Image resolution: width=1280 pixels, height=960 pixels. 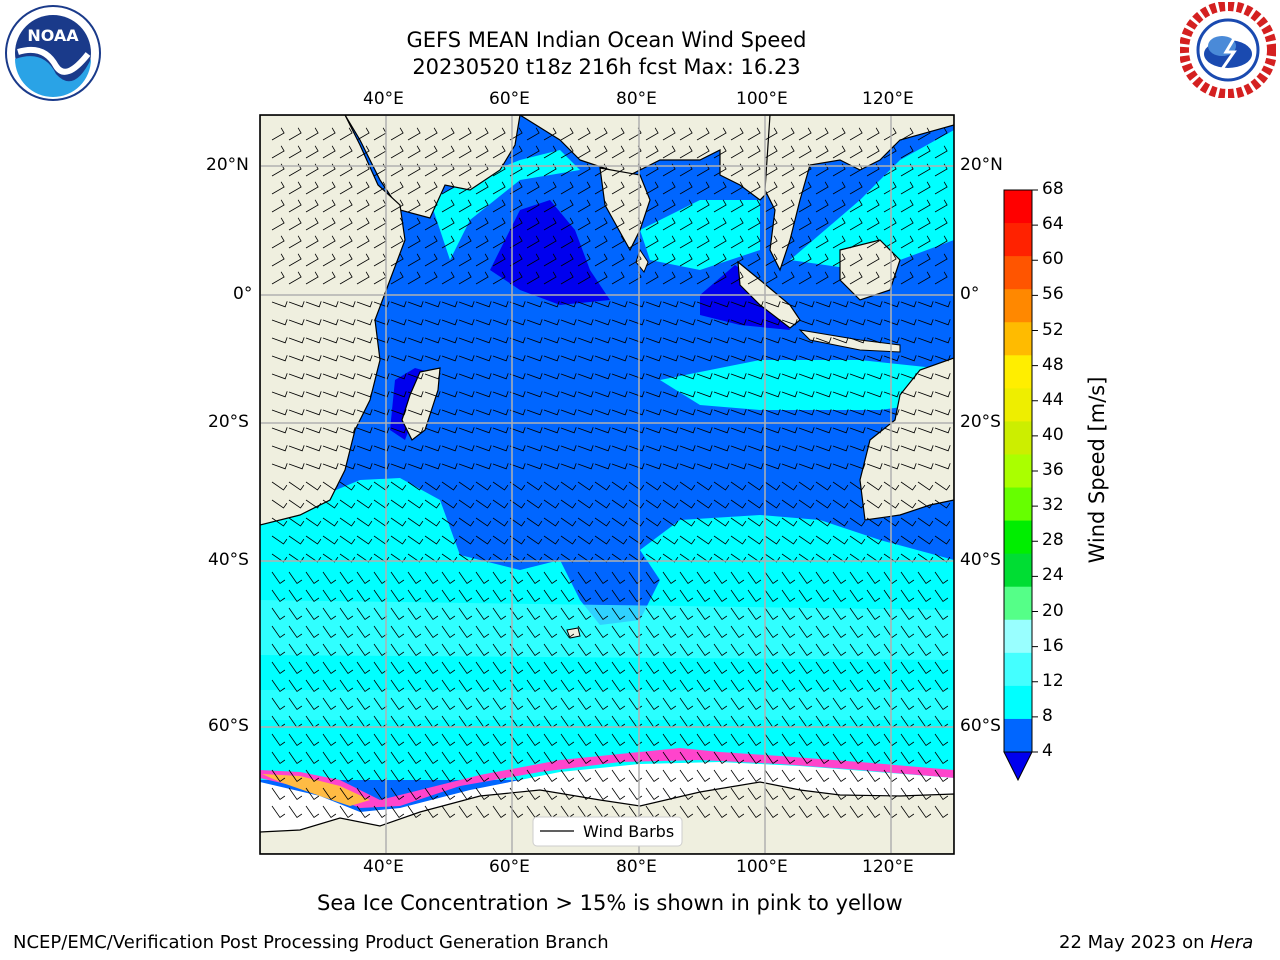 What do you see at coordinates (505, 205) in the screenshot?
I see `wind-zone-cyan-arabian` at bounding box center [505, 205].